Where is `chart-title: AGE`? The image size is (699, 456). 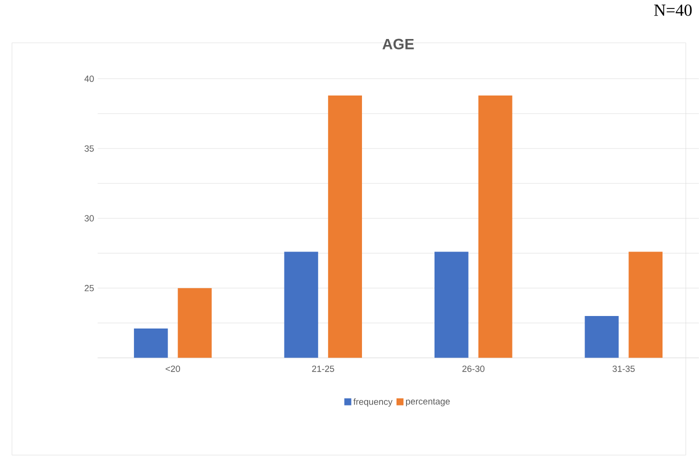
chart-title: AGE is located at coordinates (398, 44).